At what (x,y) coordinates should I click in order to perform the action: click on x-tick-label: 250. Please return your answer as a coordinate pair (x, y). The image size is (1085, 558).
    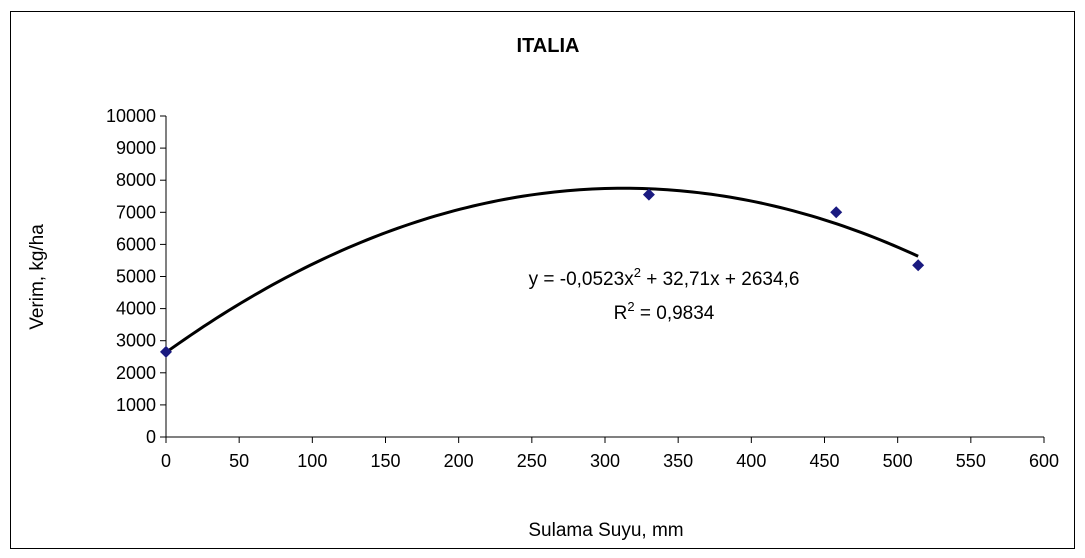
    Looking at the image, I should click on (532, 461).